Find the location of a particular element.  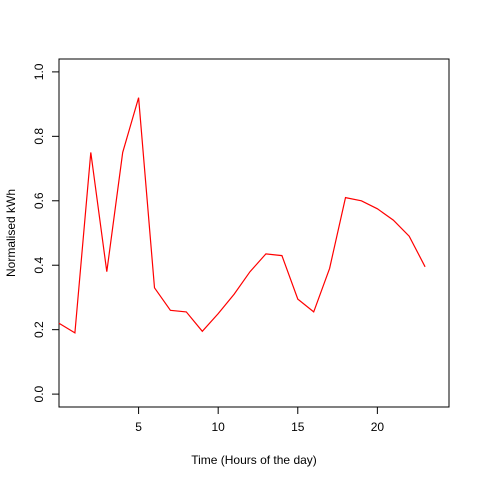

y-tick-label: 0.0 is located at coordinates (39, 393).